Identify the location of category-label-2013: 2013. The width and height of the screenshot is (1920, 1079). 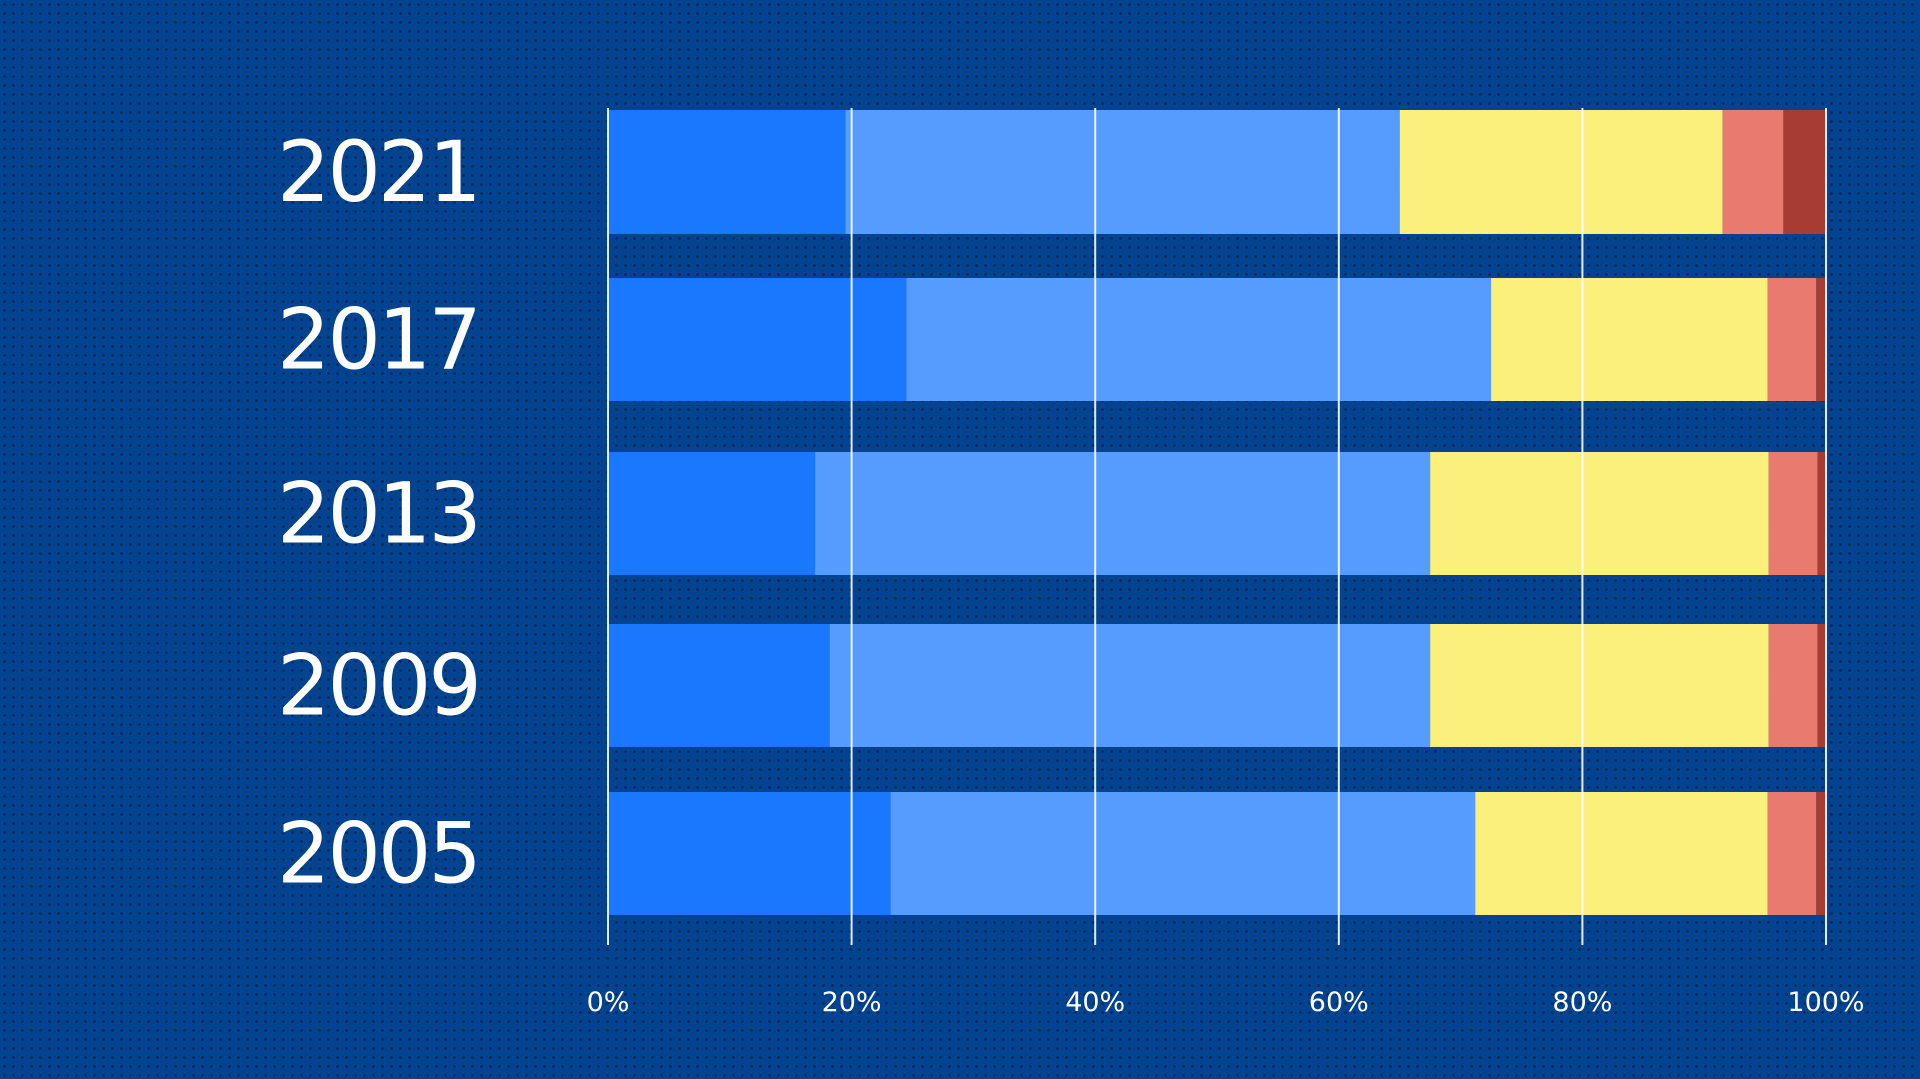
(378, 514).